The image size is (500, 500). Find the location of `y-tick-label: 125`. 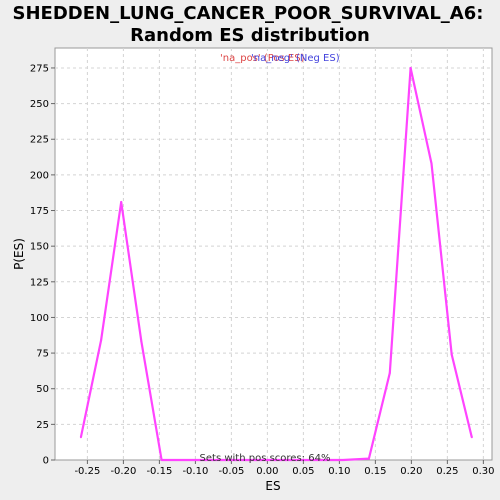

y-tick-label: 125 is located at coordinates (39, 282).